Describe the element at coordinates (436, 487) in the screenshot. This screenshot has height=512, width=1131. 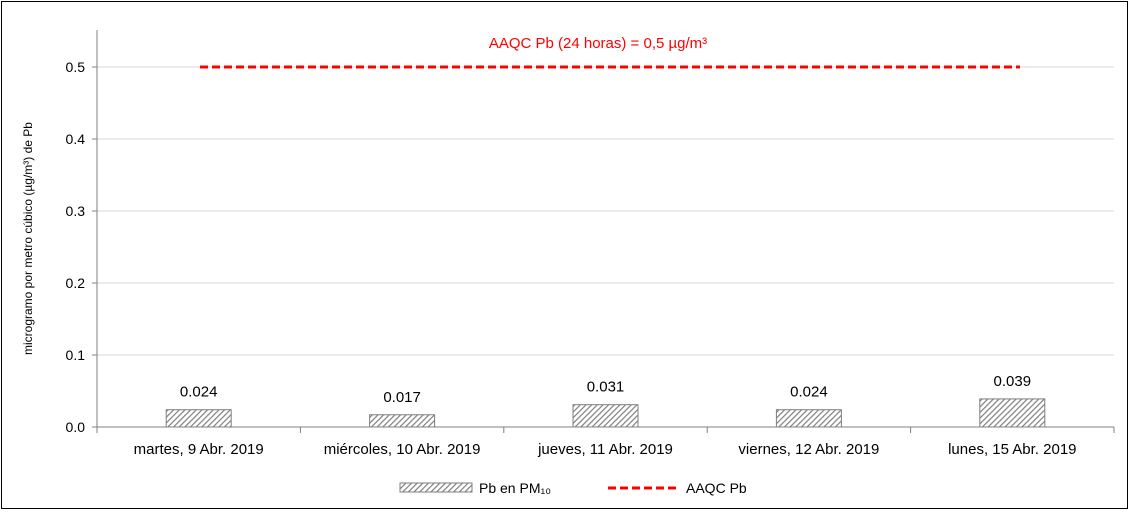
I see `legend-swatch-pb` at that location.